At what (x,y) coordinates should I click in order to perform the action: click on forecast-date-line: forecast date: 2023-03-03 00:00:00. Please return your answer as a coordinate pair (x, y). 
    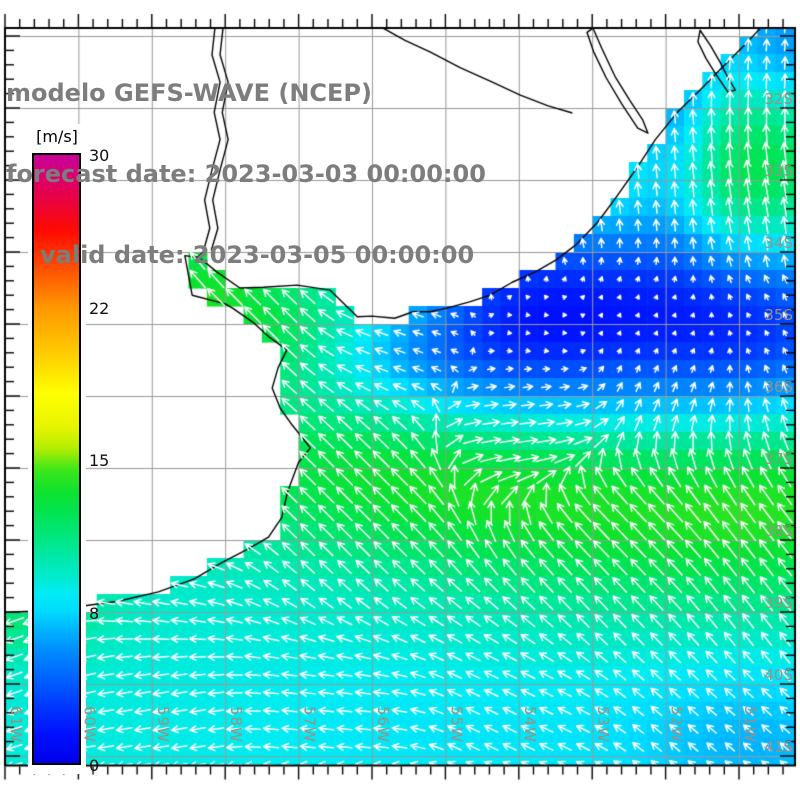
    Looking at the image, I should click on (246, 174).